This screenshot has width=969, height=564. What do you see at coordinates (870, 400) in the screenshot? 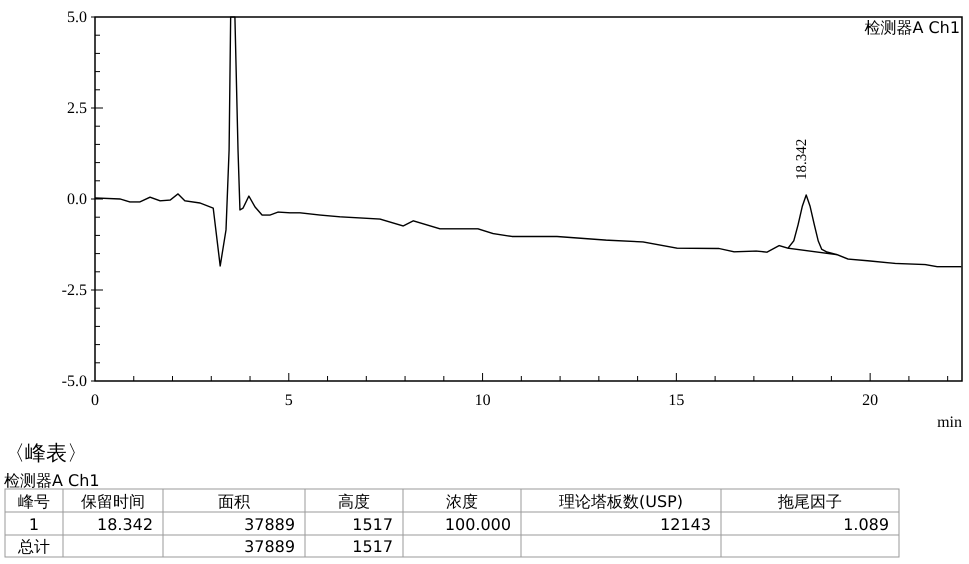
I see `x-tick-label: 20` at bounding box center [870, 400].